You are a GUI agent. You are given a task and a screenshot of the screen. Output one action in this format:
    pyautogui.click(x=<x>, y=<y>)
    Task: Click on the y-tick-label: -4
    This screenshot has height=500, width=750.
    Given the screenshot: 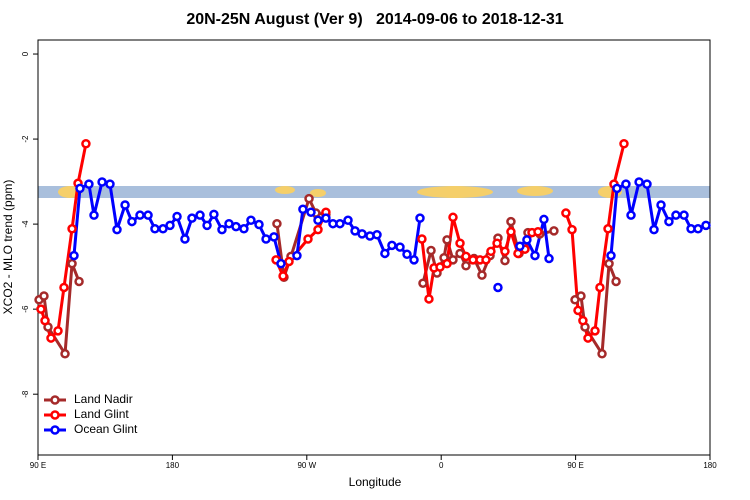 What is the action you would take?
    pyautogui.click(x=25, y=224)
    